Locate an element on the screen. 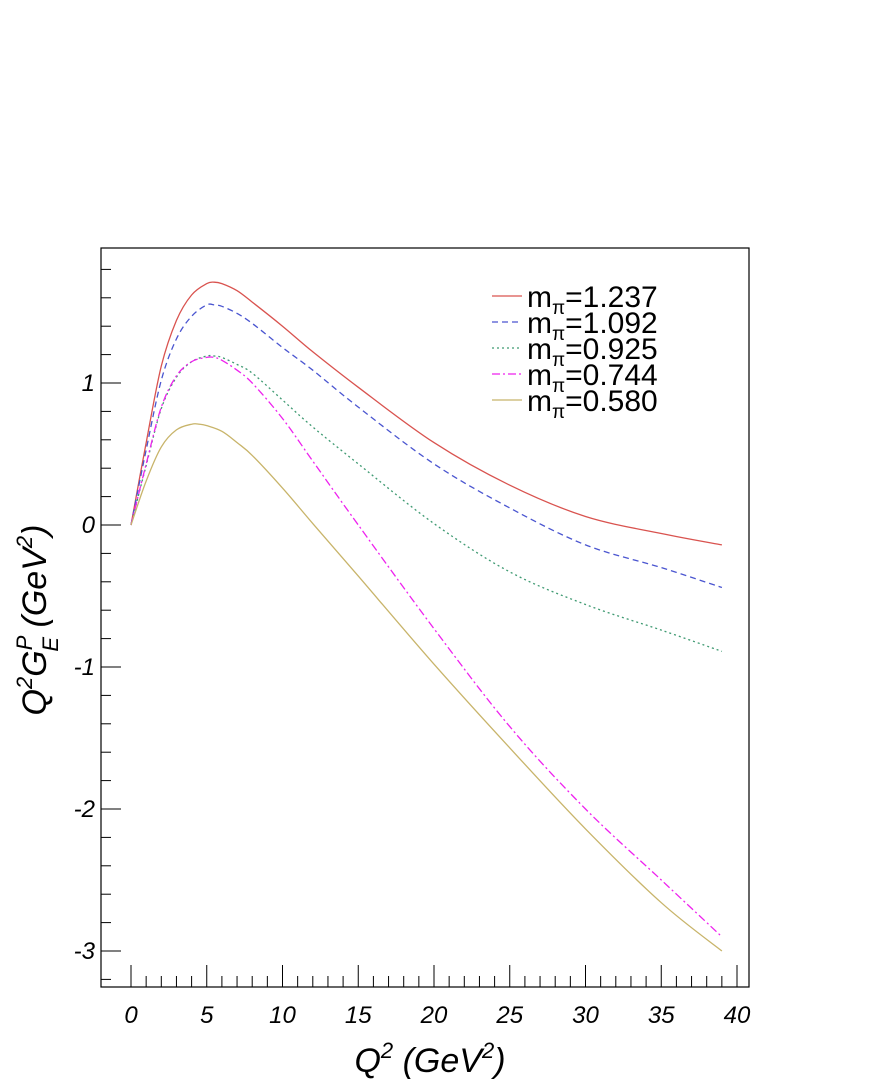 The height and width of the screenshot is (1085, 875). x-tick-label: 5 is located at coordinates (207, 1015).